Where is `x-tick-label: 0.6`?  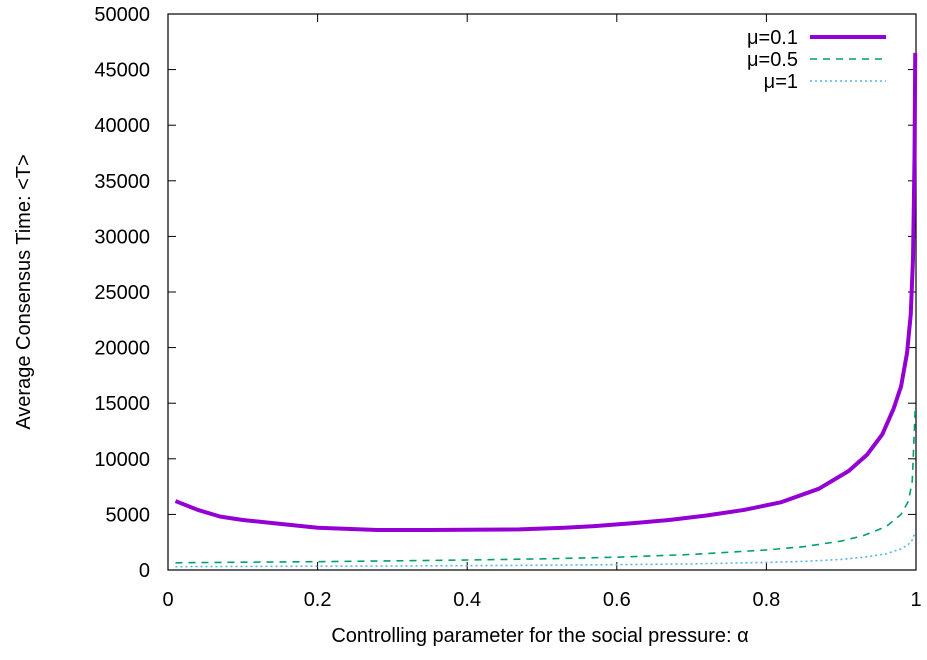 x-tick-label: 0.6 is located at coordinates (617, 600).